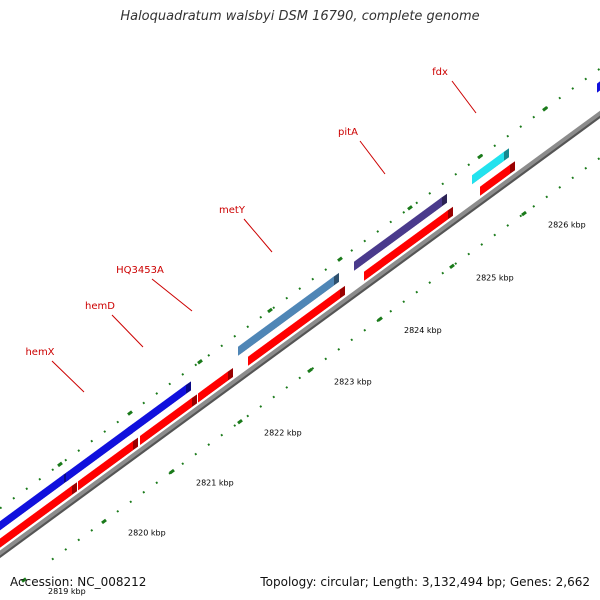  I want to click on scale-label: 2819 kbp, so click(67, 591).